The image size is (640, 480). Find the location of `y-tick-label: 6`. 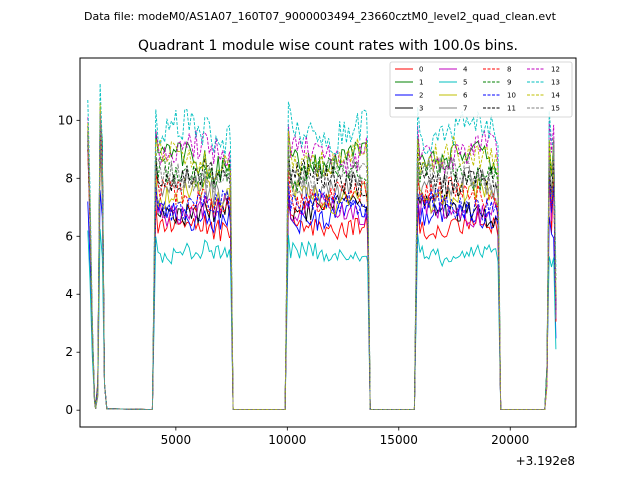

y-tick-label: 6 is located at coordinates (69, 236).